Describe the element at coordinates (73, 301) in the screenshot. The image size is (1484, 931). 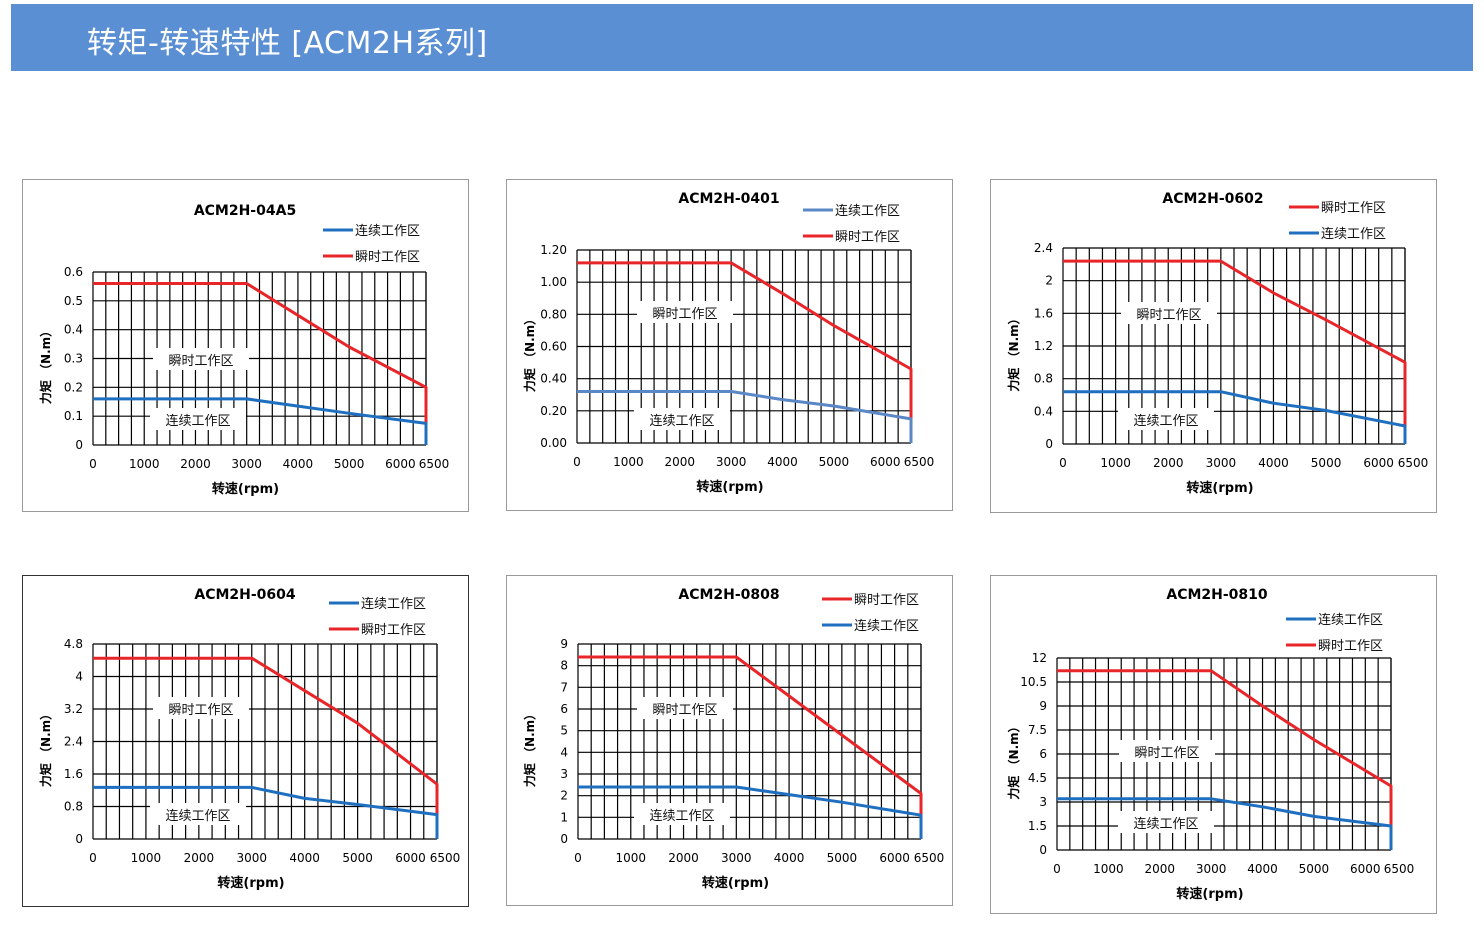
I see `y-tick-label: 0.5` at that location.